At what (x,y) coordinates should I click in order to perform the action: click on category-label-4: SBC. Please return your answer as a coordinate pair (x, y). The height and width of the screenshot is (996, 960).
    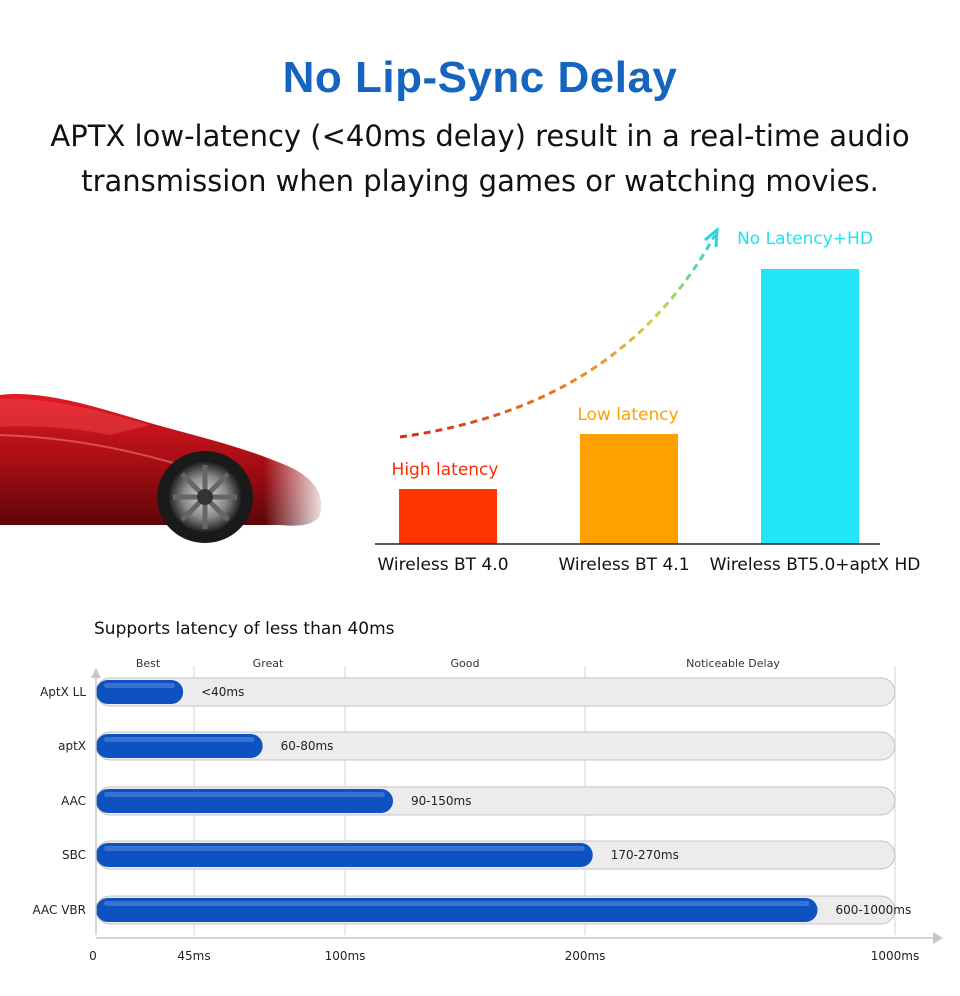
    Looking at the image, I should click on (74, 855).